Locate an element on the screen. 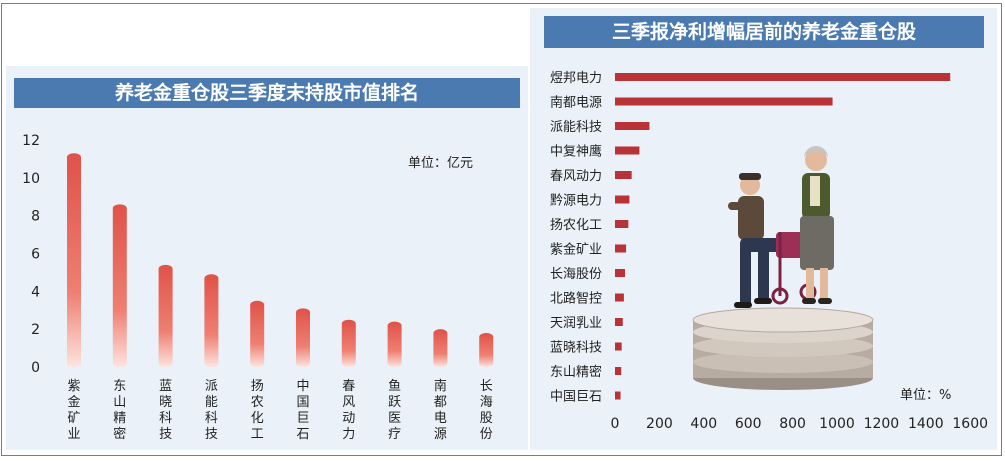  right-chart-title: 三季报净利增幅居前的养老金重仓股 is located at coordinates (764, 32).